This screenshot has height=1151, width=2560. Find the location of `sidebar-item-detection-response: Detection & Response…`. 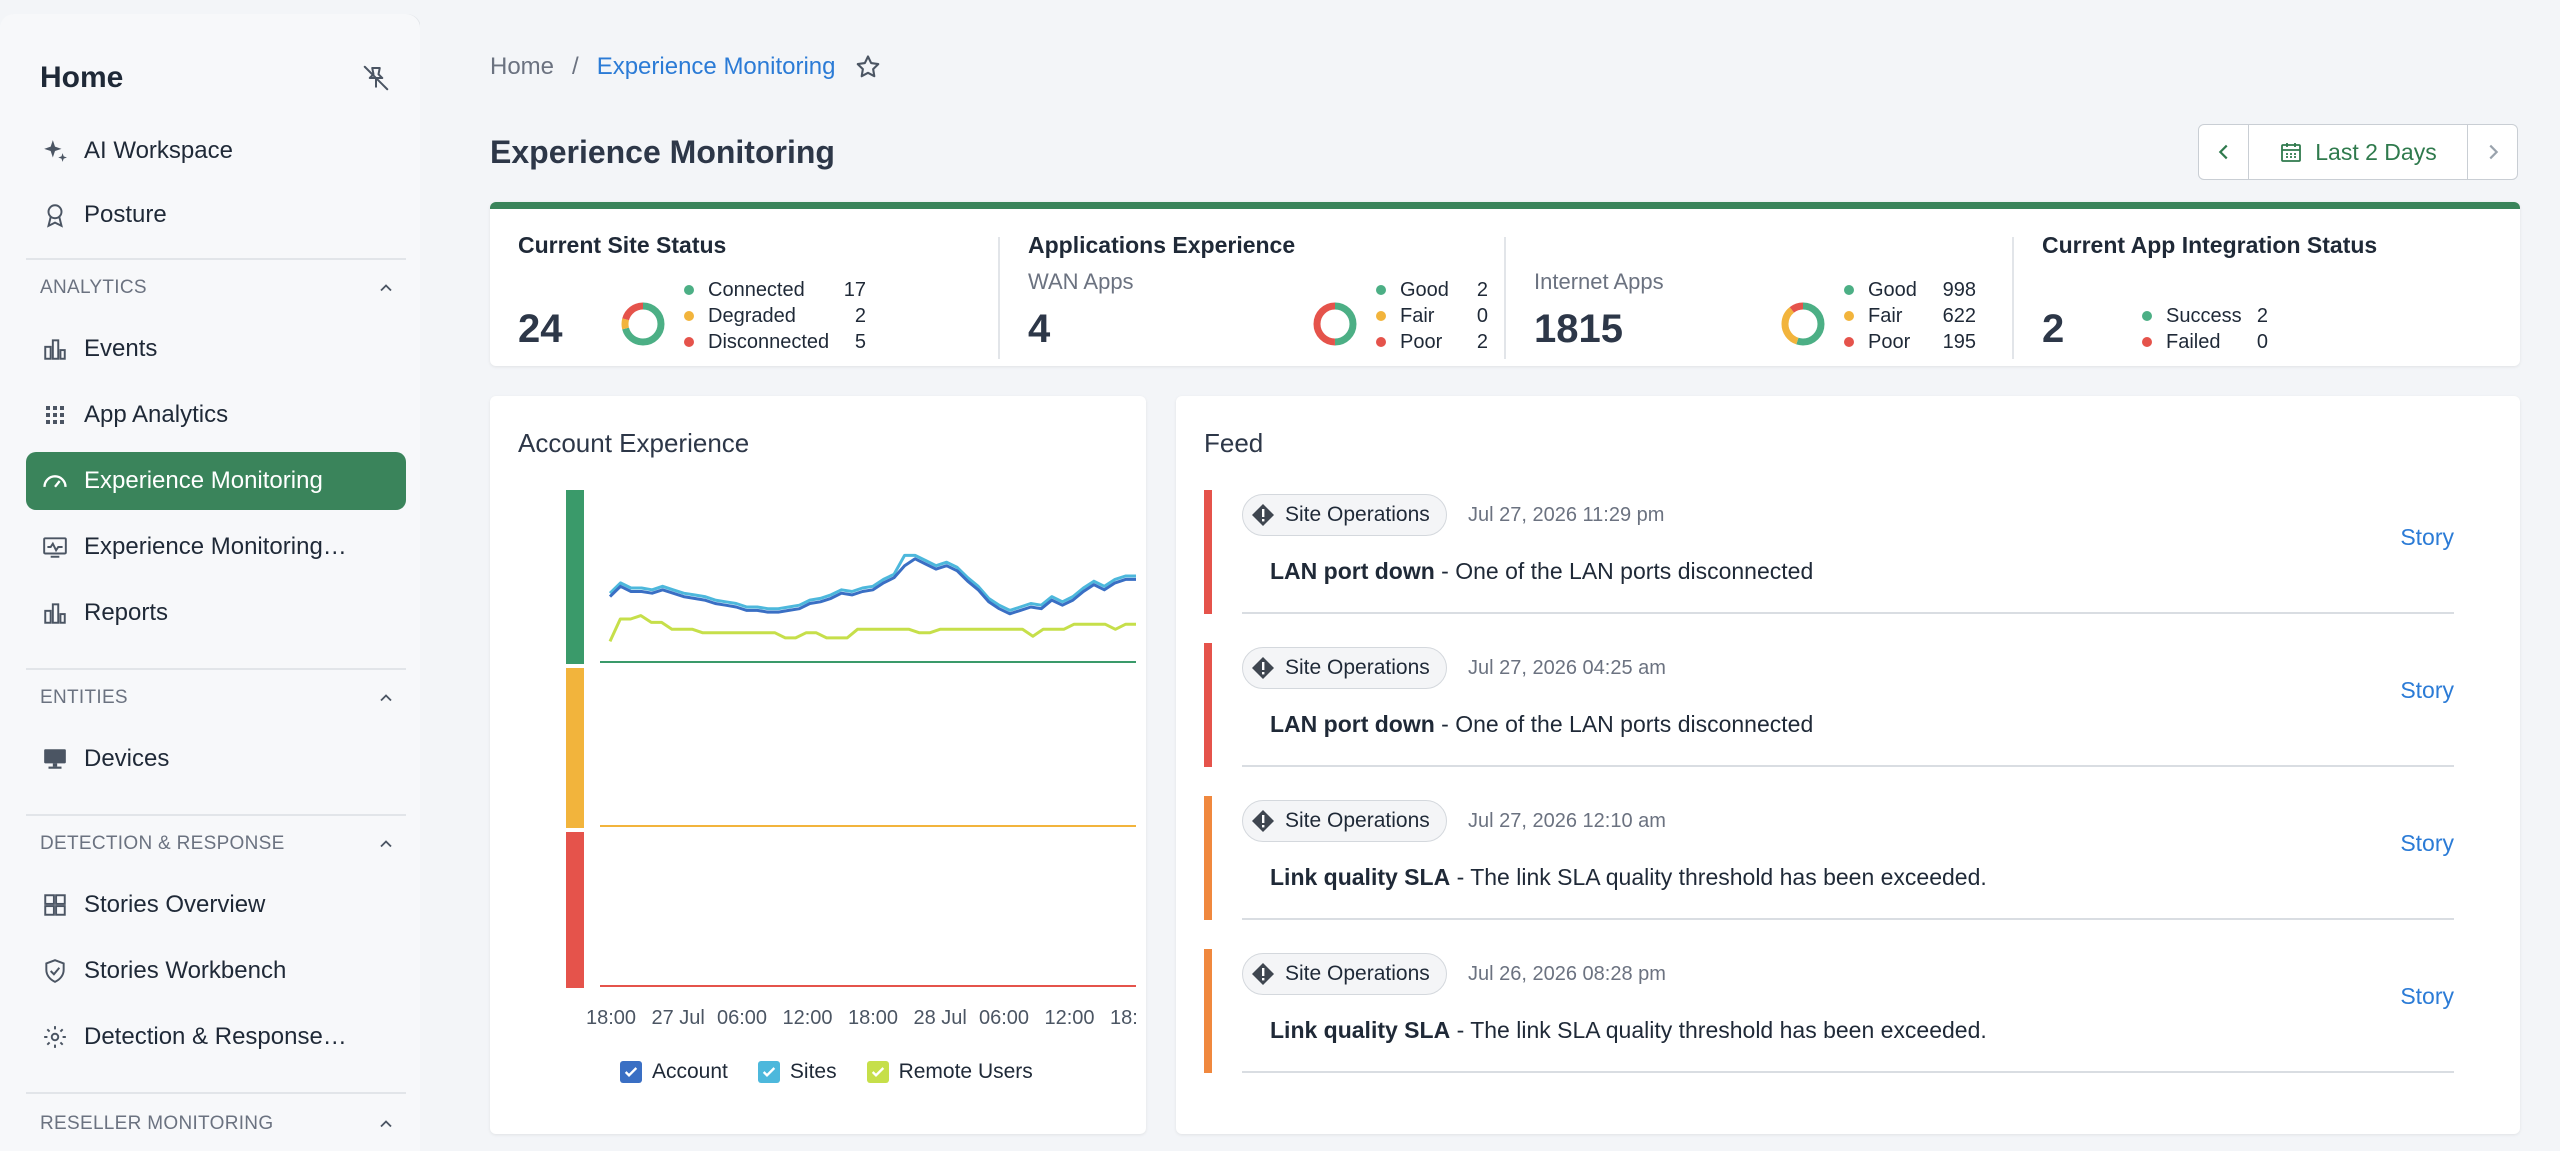

sidebar-item-detection-response: Detection & Response… is located at coordinates (216, 1037).